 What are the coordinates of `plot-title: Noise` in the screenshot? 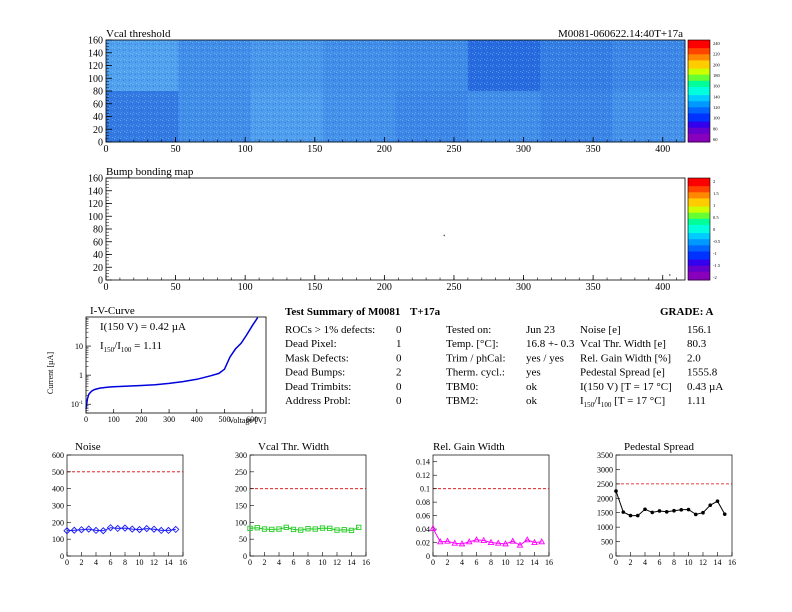 It's located at (88, 447).